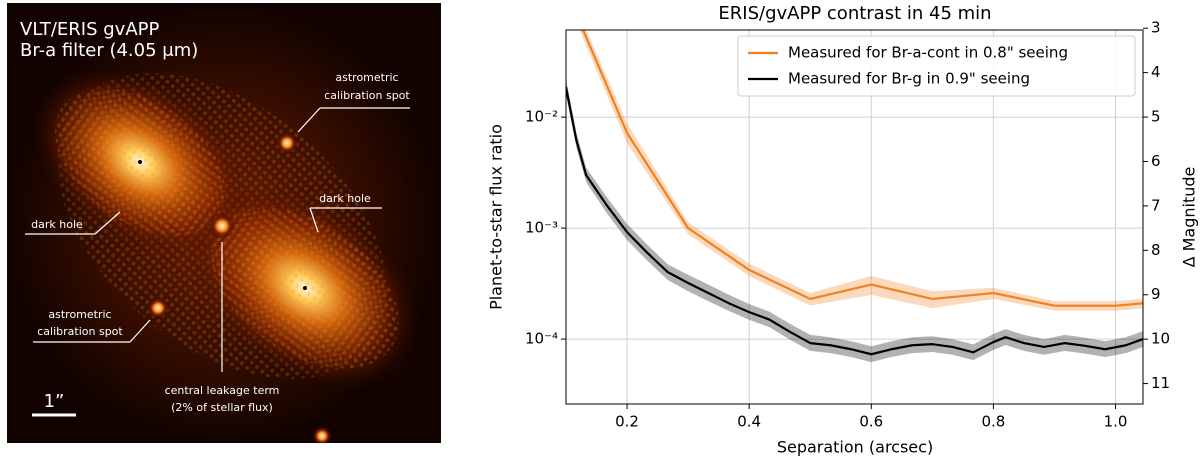 The image size is (1200, 460). What do you see at coordinates (1156, 117) in the screenshot?
I see `y2-tick-label: 5` at bounding box center [1156, 117].